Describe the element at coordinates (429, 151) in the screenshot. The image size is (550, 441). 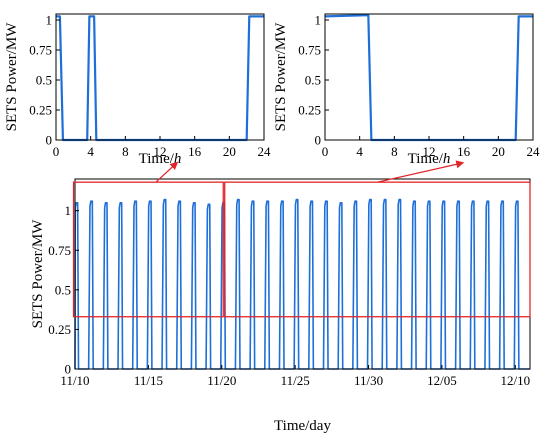
I see `inset-right-xtick-label: 12` at that location.